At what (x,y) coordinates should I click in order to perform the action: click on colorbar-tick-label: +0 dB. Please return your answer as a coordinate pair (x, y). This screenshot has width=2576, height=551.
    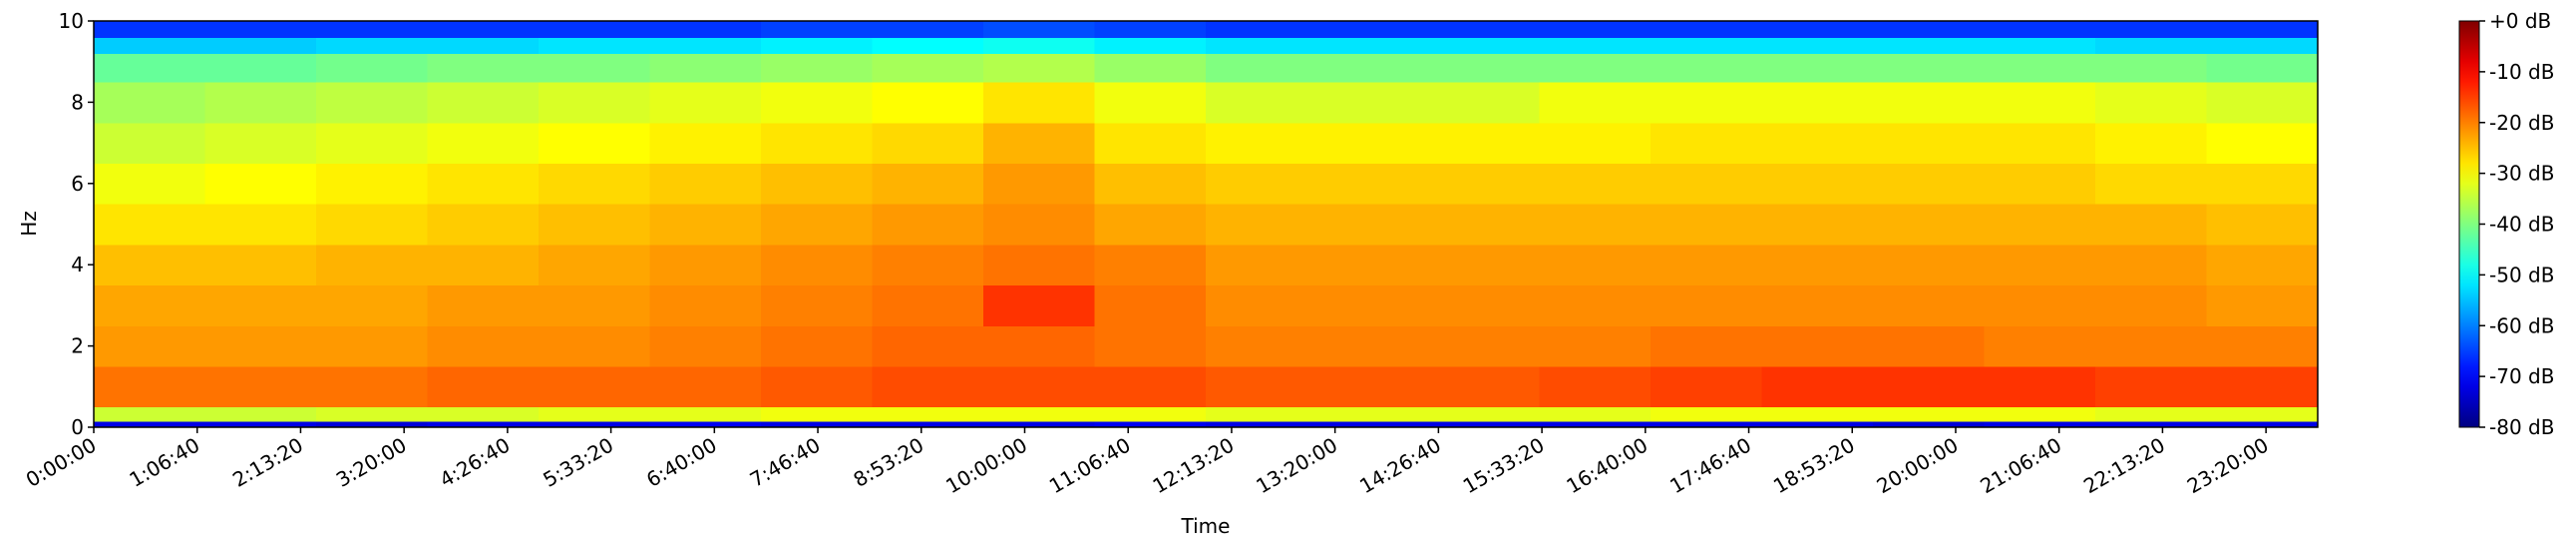
    Looking at the image, I should click on (2520, 21).